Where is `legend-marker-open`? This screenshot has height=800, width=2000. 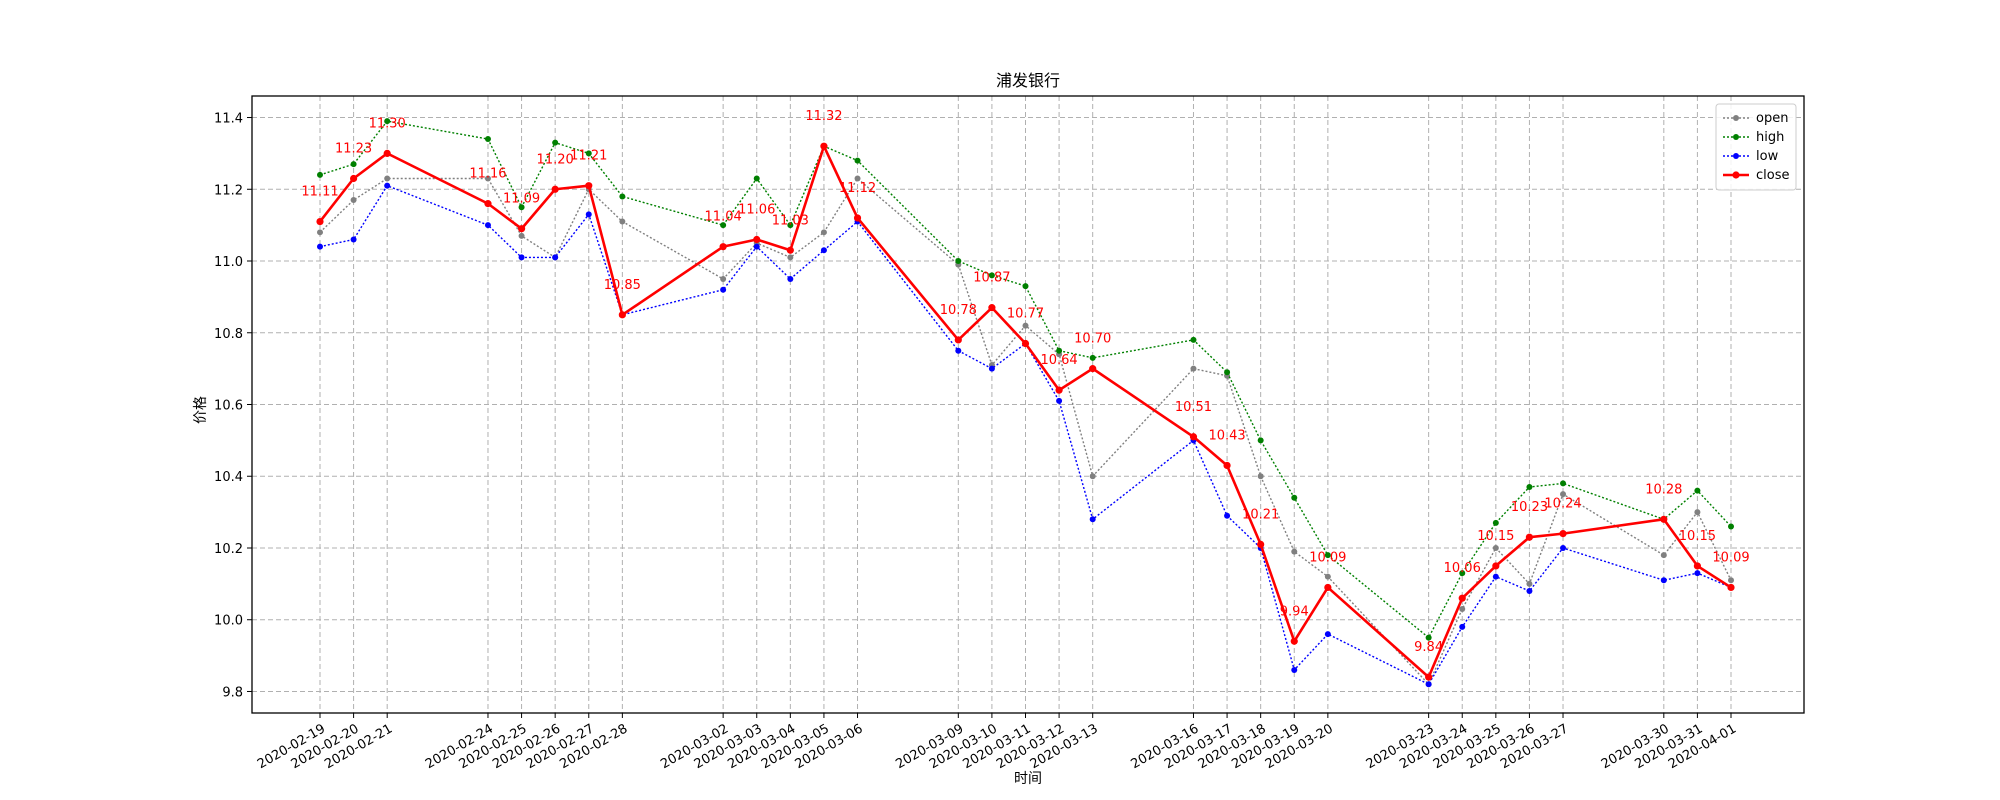
legend-marker-open is located at coordinates (1736, 118).